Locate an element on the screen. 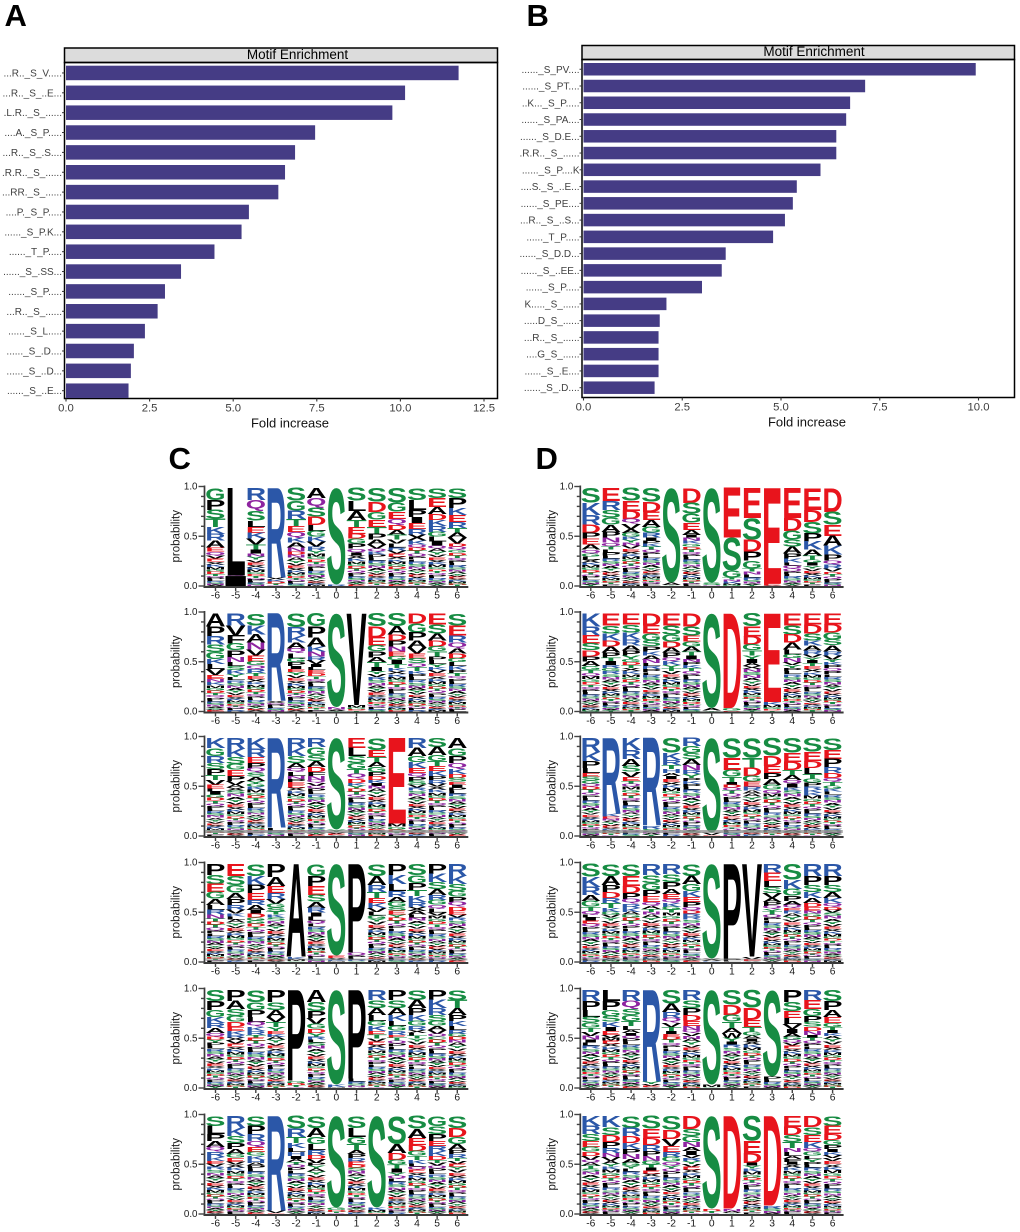 This screenshot has height=1232, width=1020. svg-text: 5 is located at coordinates (813, 846).